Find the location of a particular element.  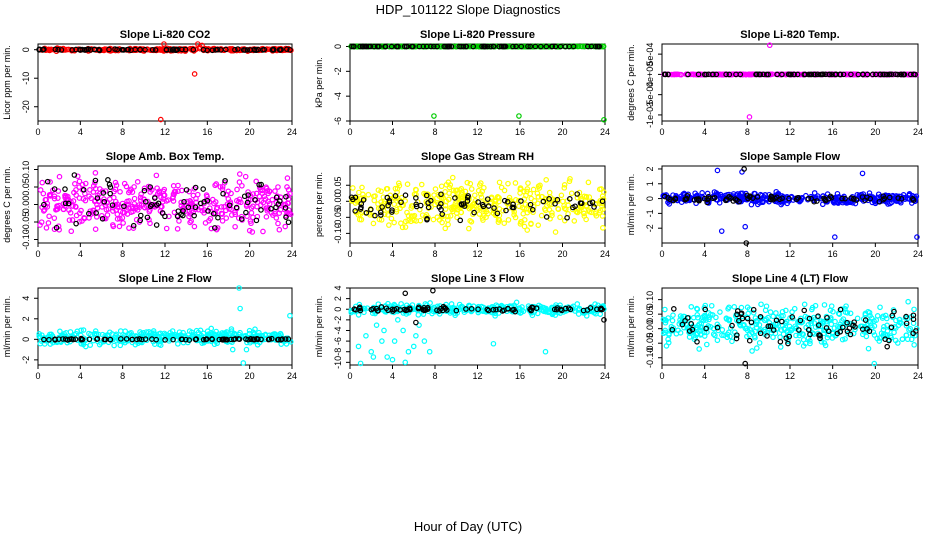

y-tick-label: 2 is located at coordinates (26, 318).